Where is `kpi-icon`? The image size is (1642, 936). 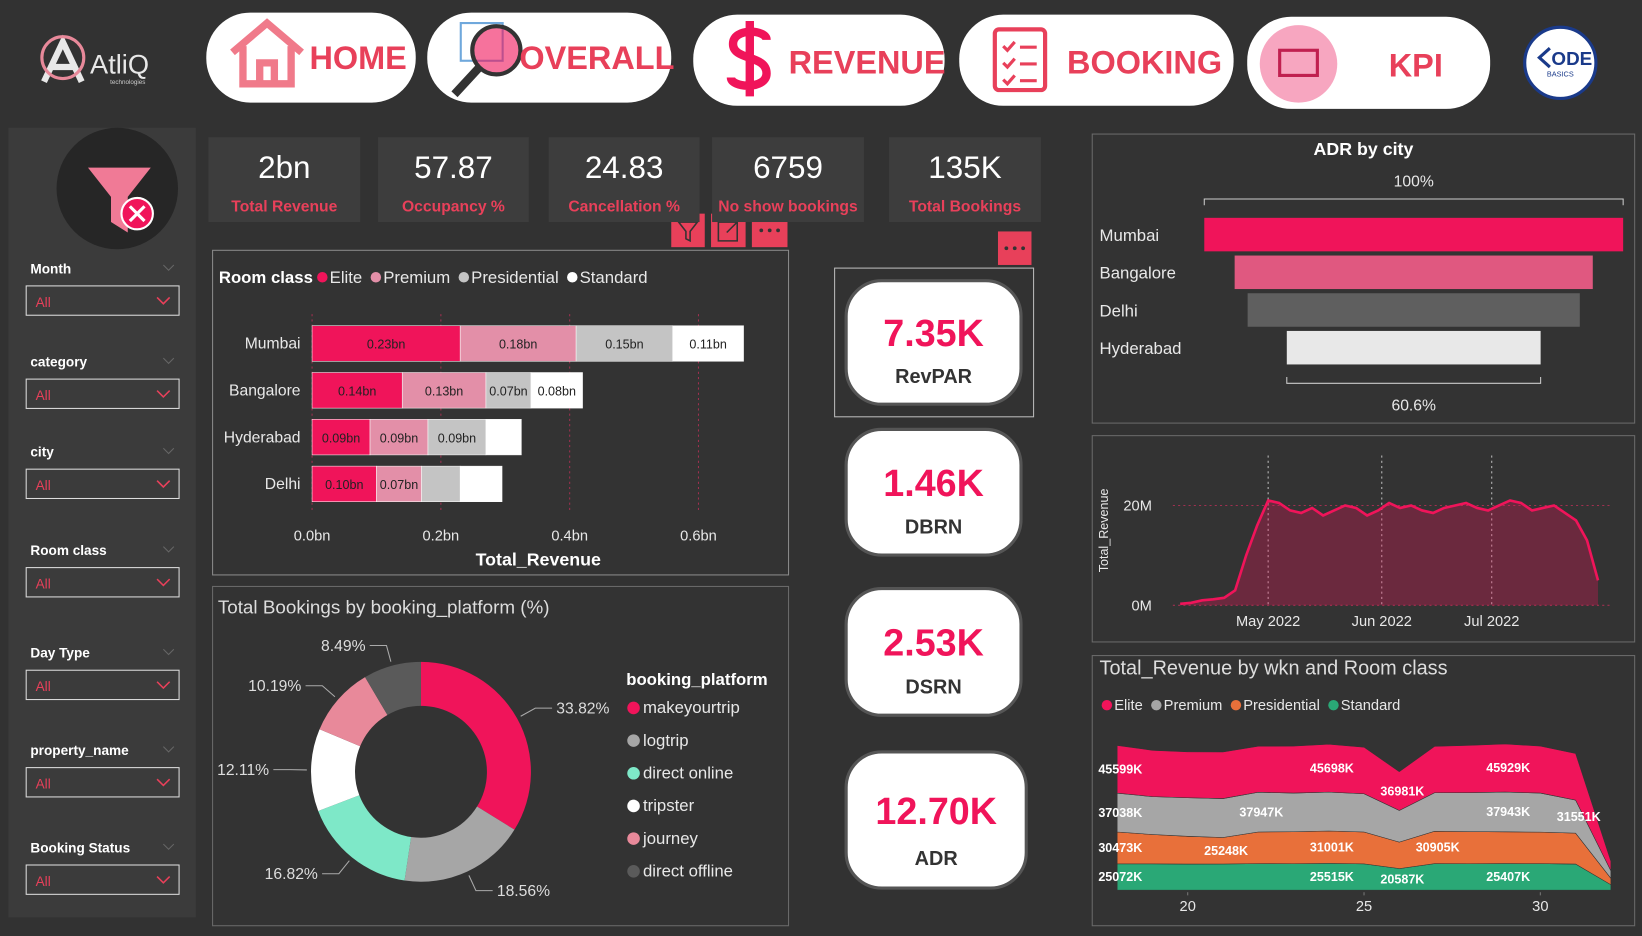 kpi-icon is located at coordinates (1298, 63).